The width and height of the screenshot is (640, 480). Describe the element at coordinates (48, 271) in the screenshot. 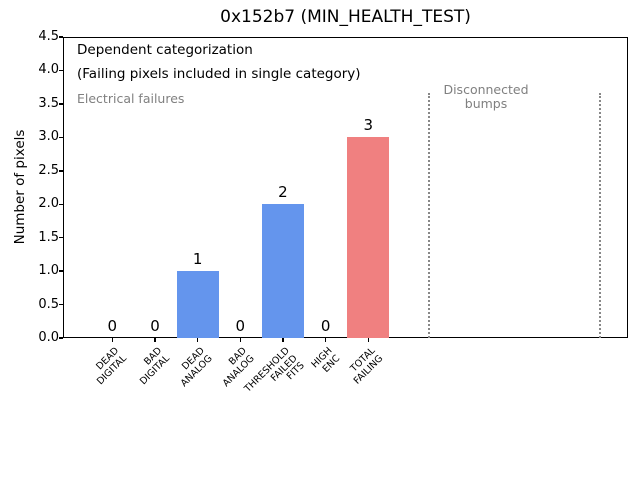

I see `y-tick-label: 1.0` at that location.